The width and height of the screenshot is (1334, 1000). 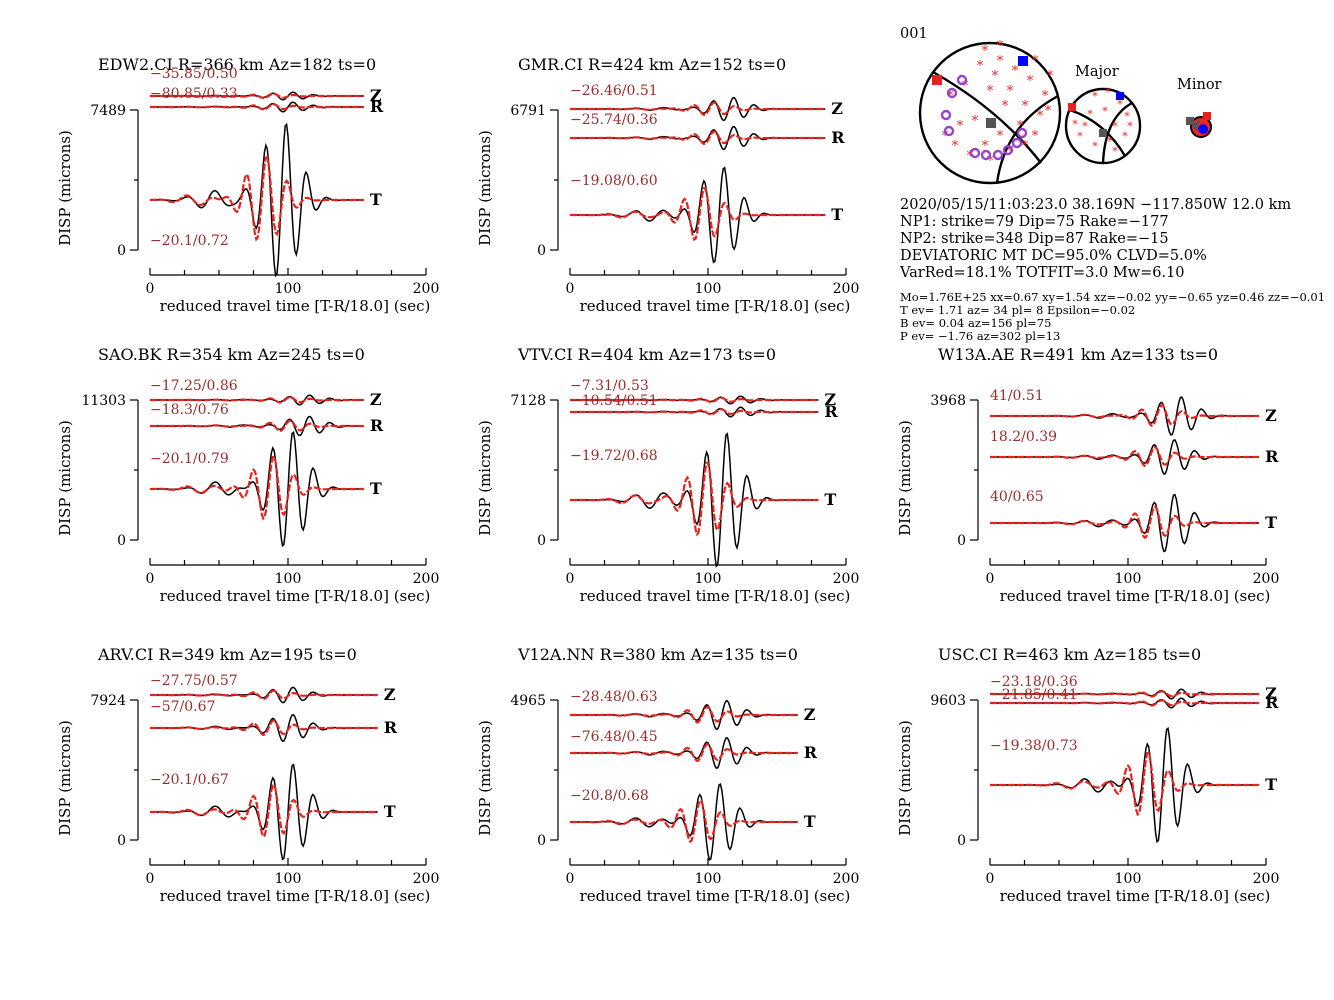 What do you see at coordinates (194, 681) in the screenshot?
I see `shift-cc-label: −27.75/0.57` at bounding box center [194, 681].